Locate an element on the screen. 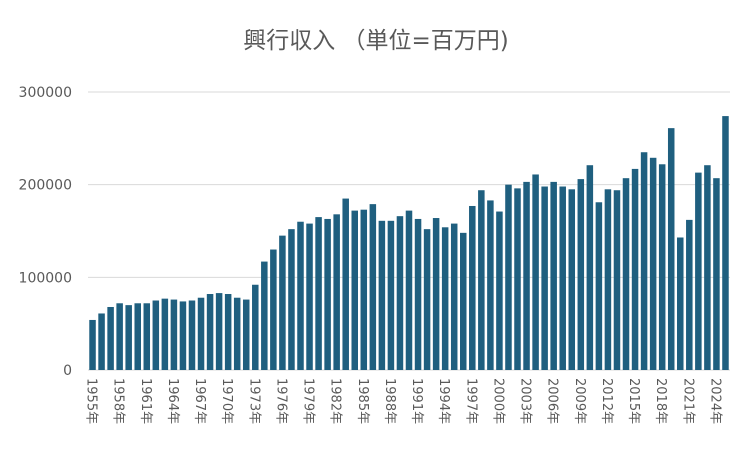 The width and height of the screenshot is (752, 452). x-tick-label: 2012年 is located at coordinates (606, 401).